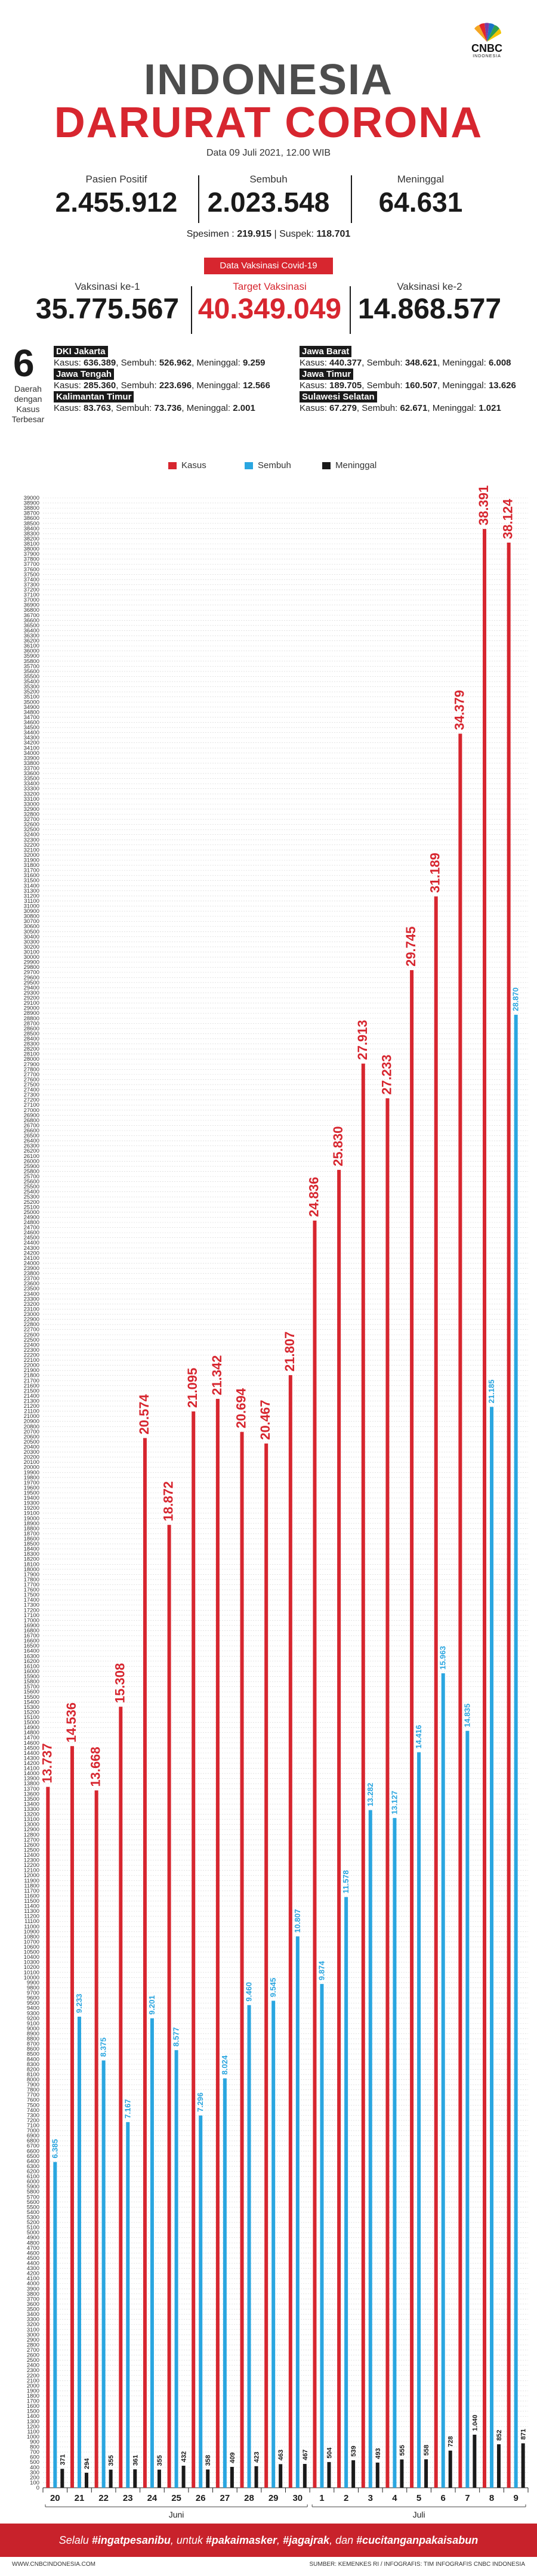 This screenshot has height=2576, width=537. I want to click on legend-label: Meninggal, so click(356, 465).